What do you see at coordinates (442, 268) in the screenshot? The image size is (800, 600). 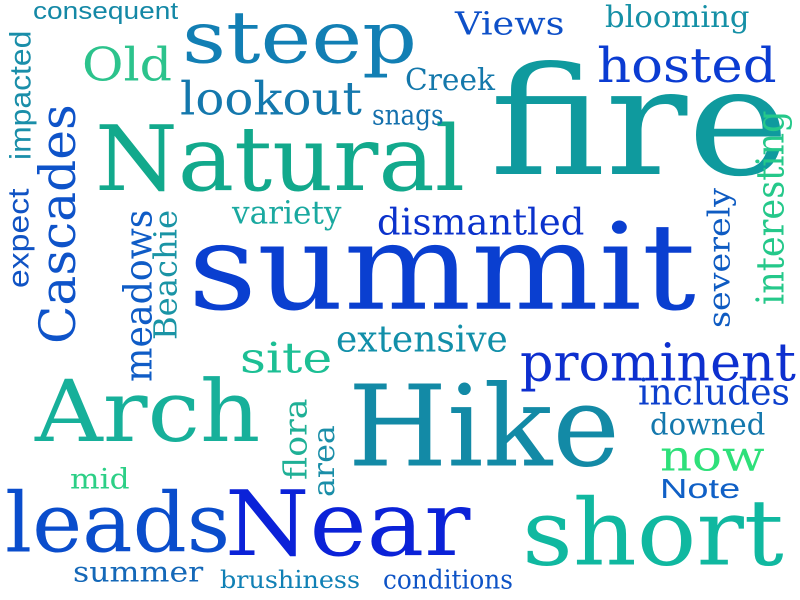 I see `word-summit: summit` at bounding box center [442, 268].